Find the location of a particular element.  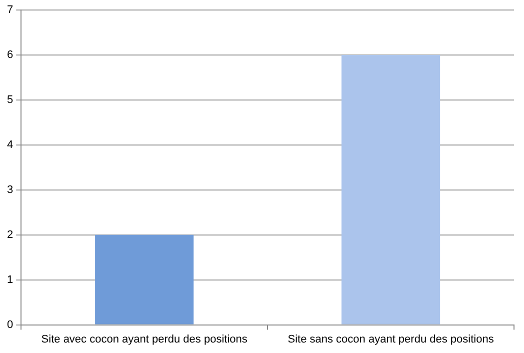

y-tick-label: 1 is located at coordinates (10, 280).